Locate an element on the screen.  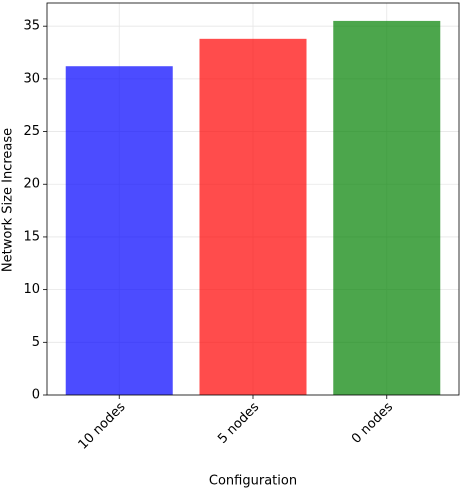
x-tick-label: 0 nodes is located at coordinates (372, 423).